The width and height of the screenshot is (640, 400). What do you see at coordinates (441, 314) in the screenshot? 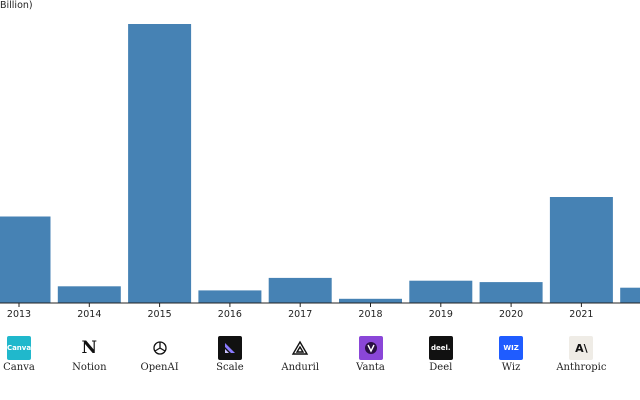
I see `x-tick-label: 2019` at bounding box center [441, 314].